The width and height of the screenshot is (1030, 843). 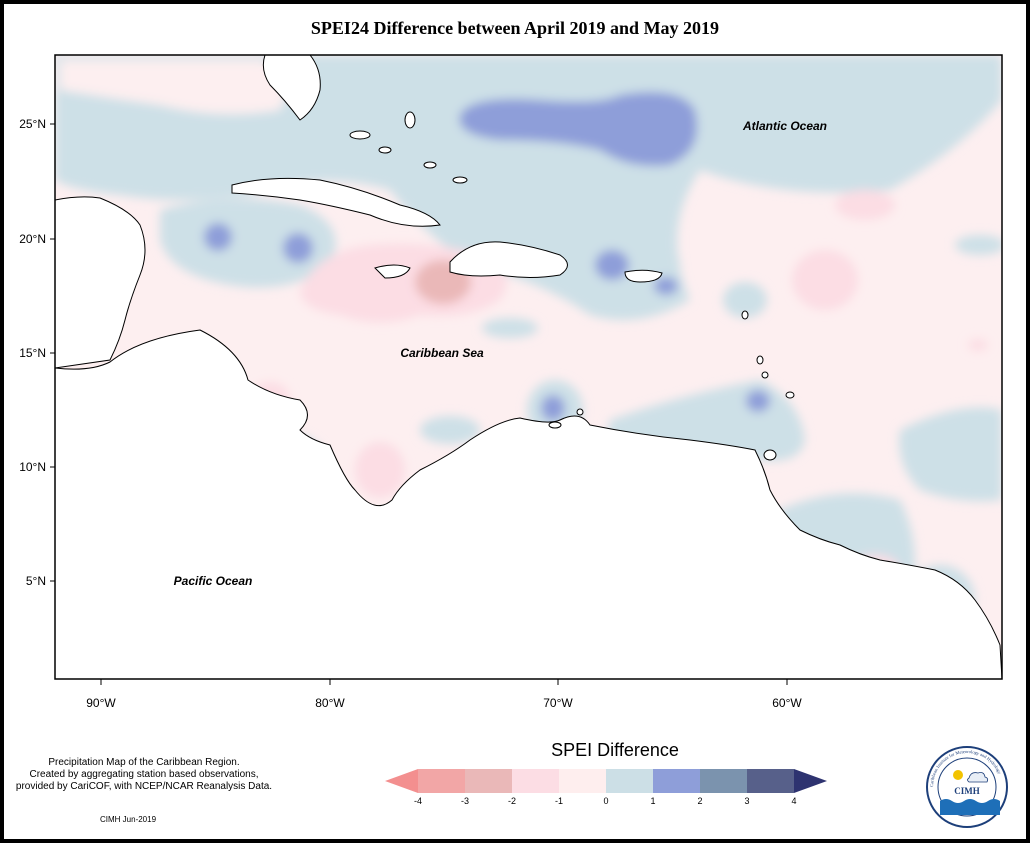 What do you see at coordinates (978, 777) in the screenshot?
I see `cloud-icon` at bounding box center [978, 777].